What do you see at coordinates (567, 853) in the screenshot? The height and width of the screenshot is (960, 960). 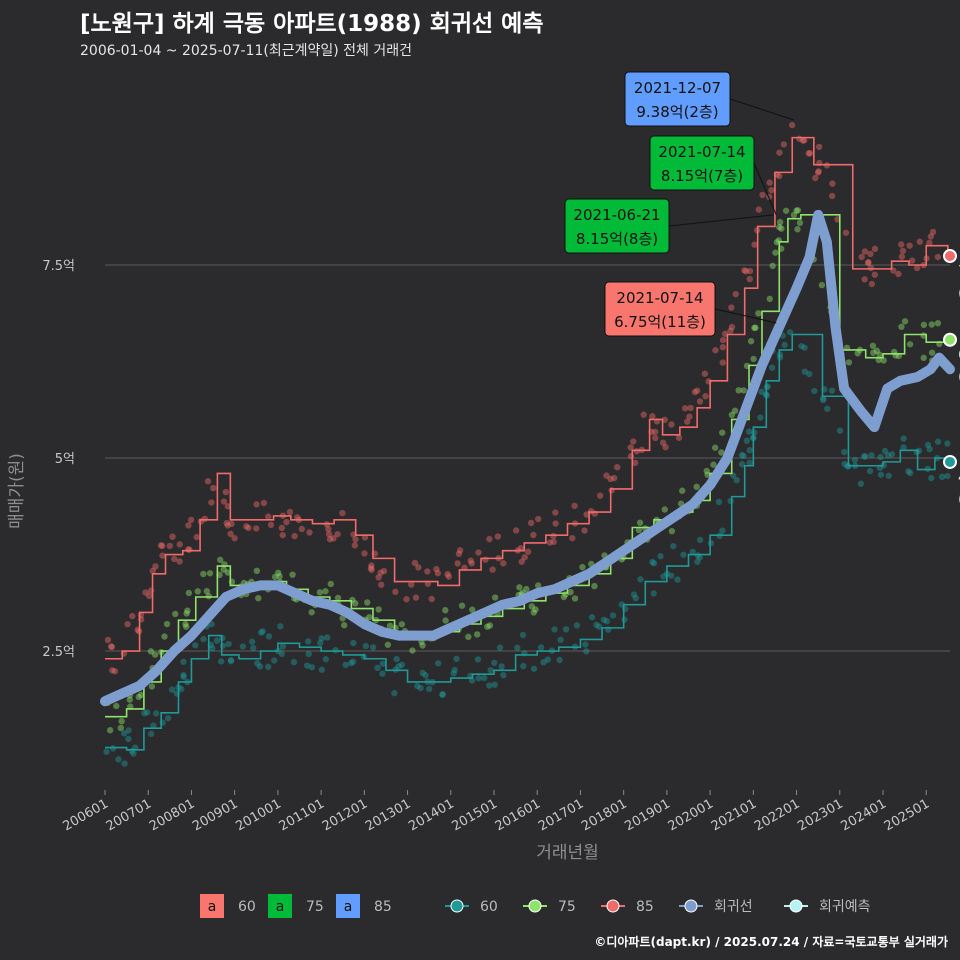 I see `x-axis-title: 거래년월` at bounding box center [567, 853].